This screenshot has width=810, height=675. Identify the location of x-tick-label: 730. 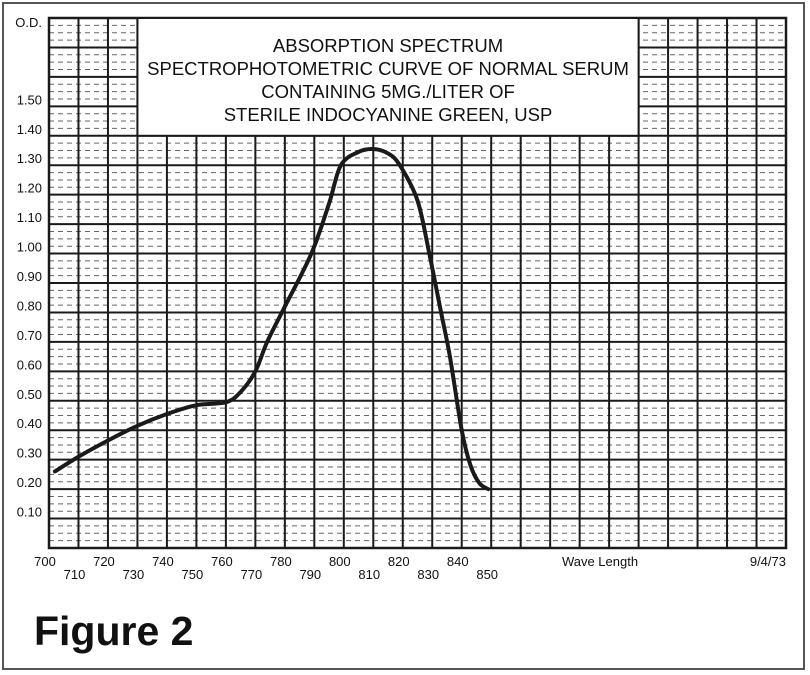
(134, 574).